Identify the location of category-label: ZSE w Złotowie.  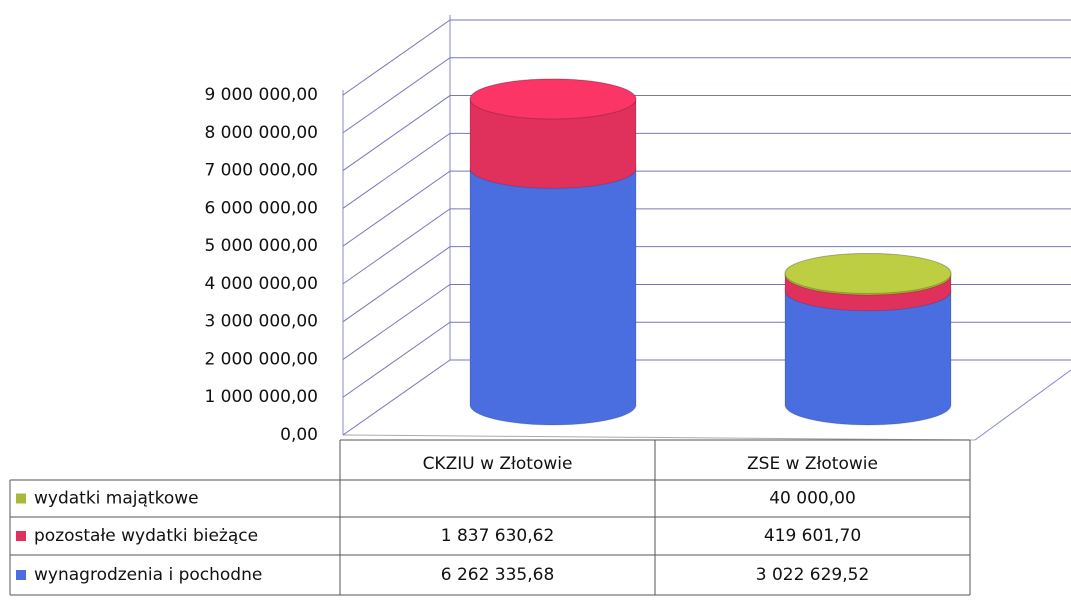
(812, 464).